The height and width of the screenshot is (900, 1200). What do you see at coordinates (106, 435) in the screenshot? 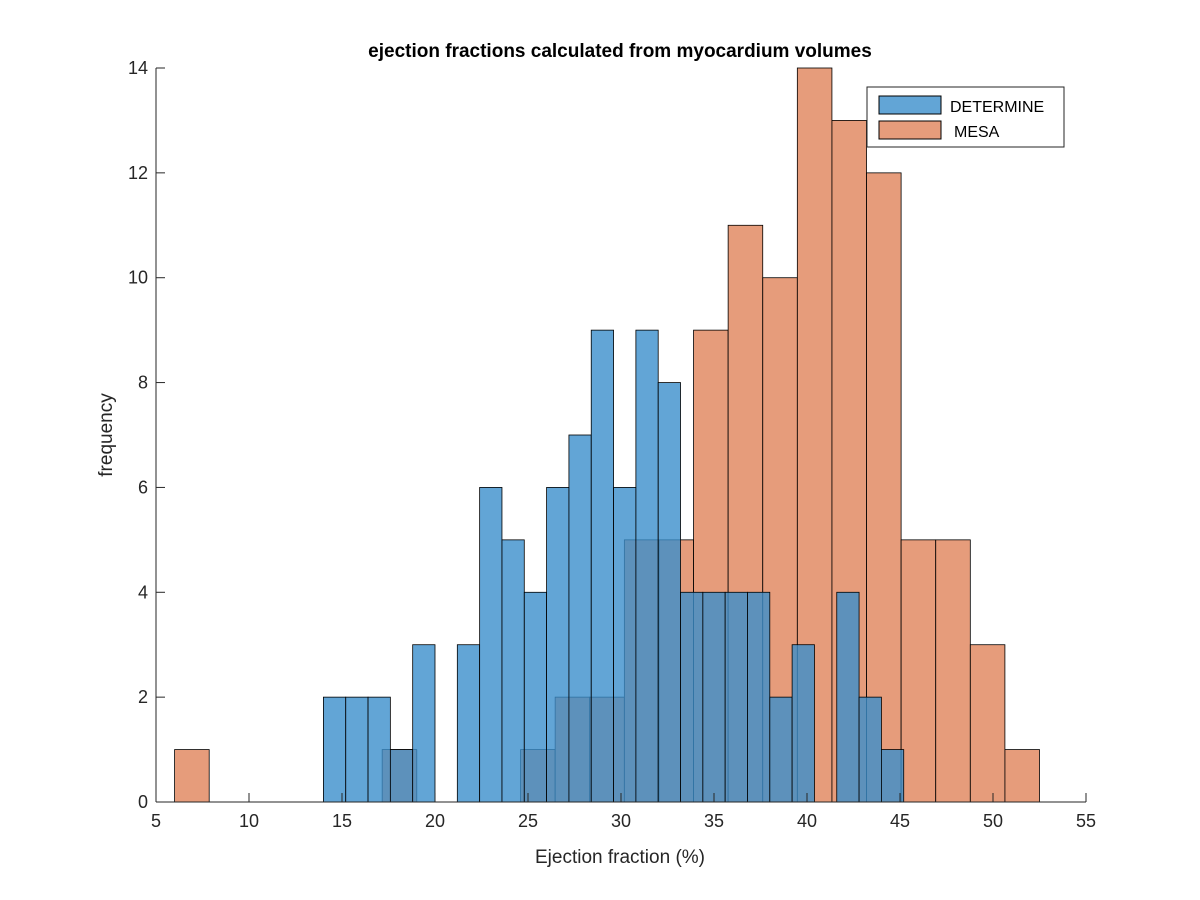
I see `y-axis-label: frequency` at bounding box center [106, 435].